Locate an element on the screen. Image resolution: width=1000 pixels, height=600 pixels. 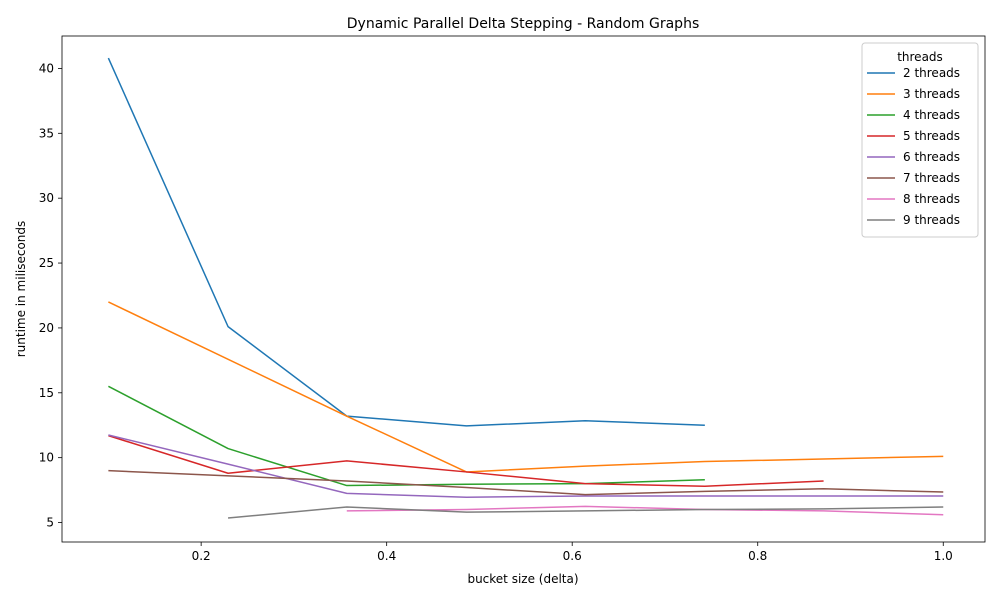
series-line-6-threads is located at coordinates (526, 466).